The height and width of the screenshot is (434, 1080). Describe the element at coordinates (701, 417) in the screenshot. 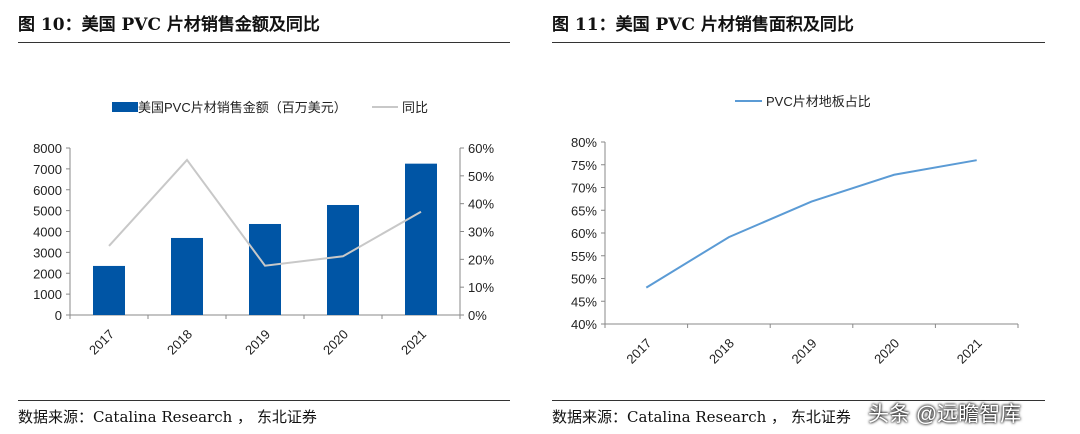

I see `figure-11-source: 数据来源：Catalina Research ， 东北证券` at that location.